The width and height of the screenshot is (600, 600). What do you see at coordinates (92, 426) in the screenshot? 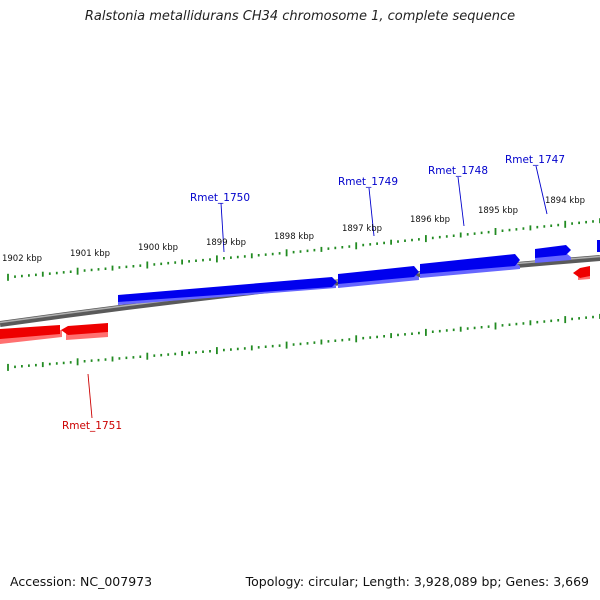
I see `gene-label-rmet-1751: Rmet_1751` at bounding box center [92, 426].